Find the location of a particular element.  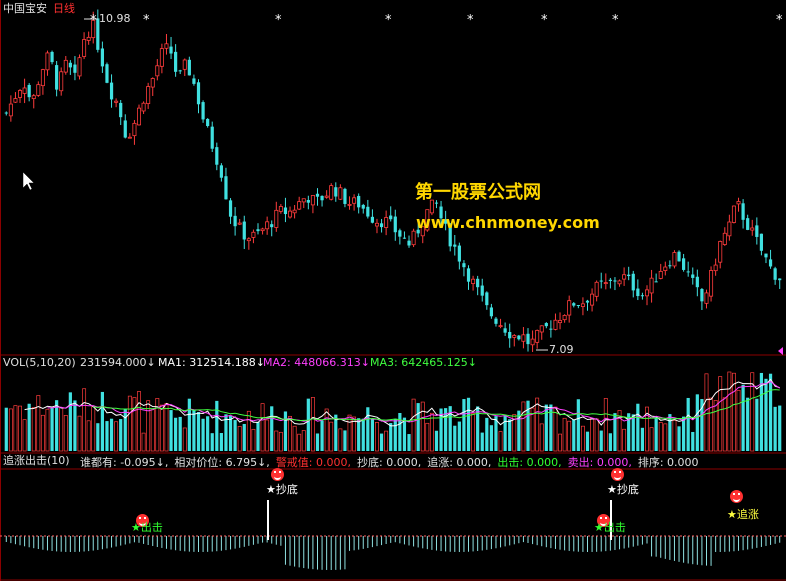

signal-chuji-2: ★出击 is located at coordinates (610, 527).